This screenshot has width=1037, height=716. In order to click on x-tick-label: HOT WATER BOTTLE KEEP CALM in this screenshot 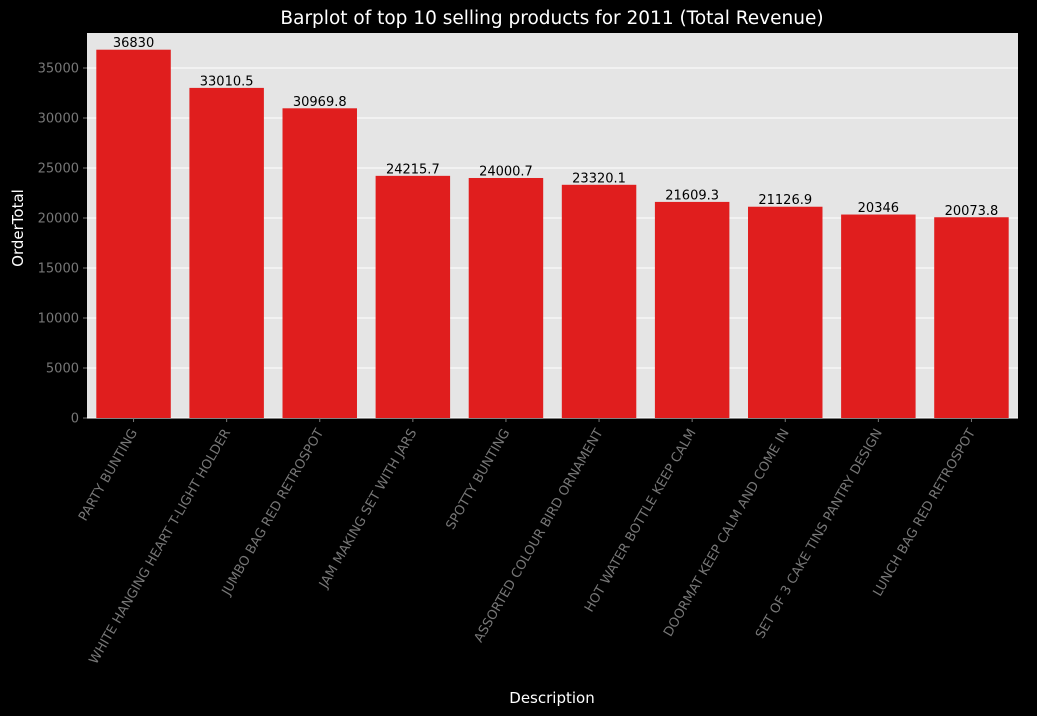, I will do `click(640, 521)`.